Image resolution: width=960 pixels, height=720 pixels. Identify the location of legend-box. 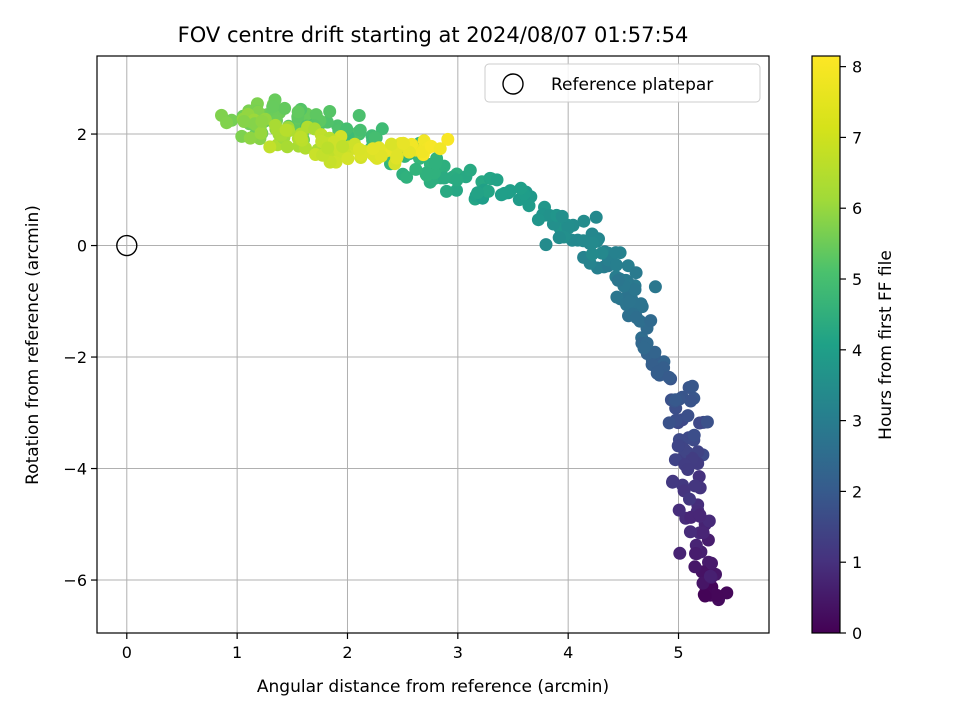
(622, 83).